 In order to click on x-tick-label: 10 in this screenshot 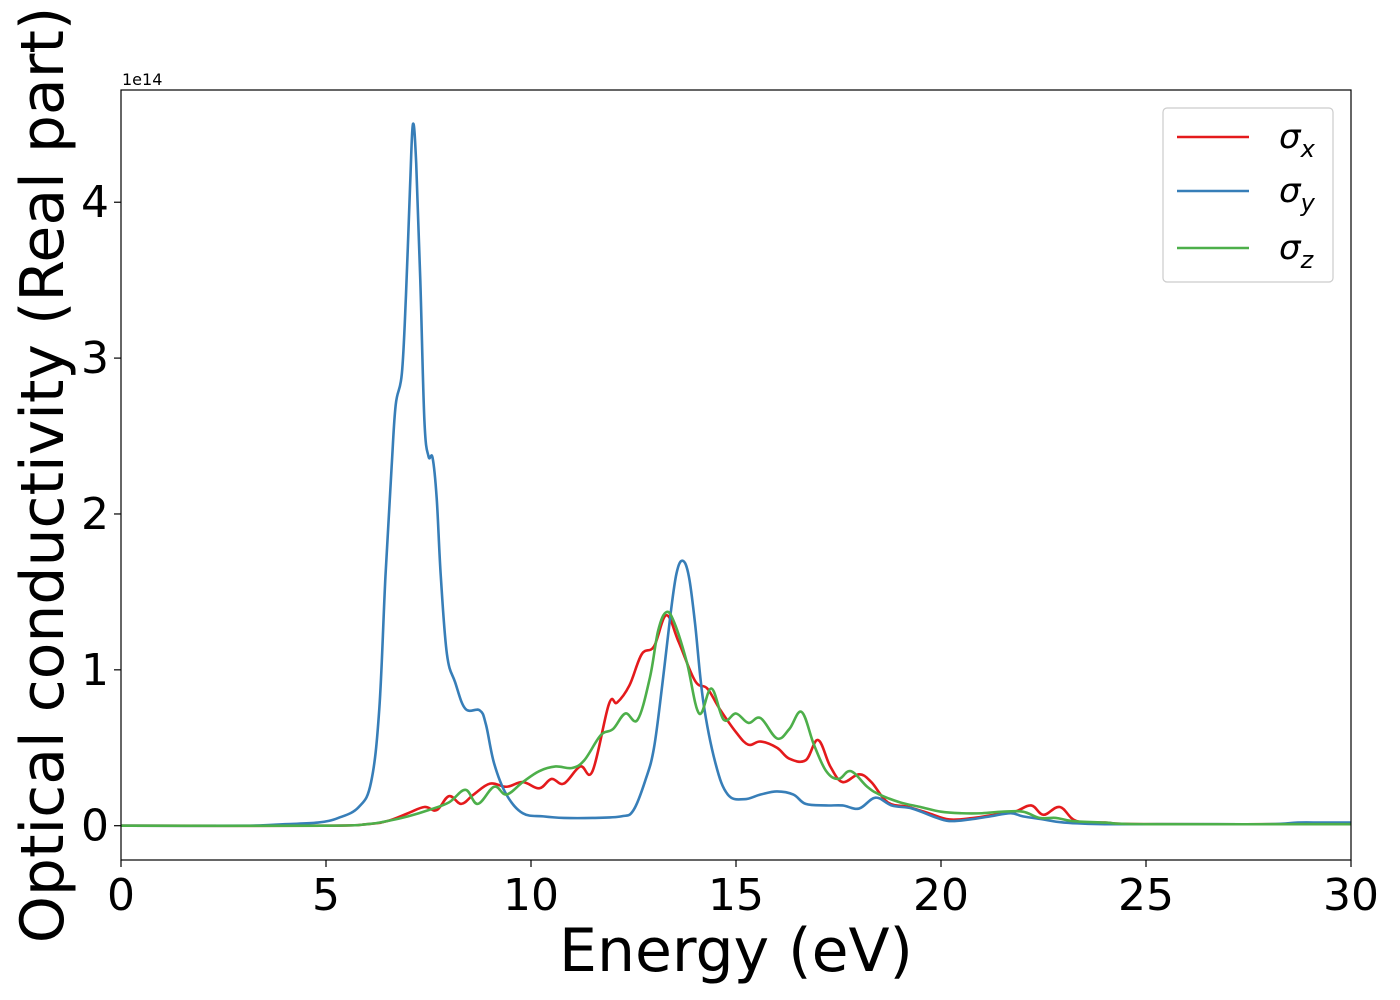, I will do `click(531, 895)`.